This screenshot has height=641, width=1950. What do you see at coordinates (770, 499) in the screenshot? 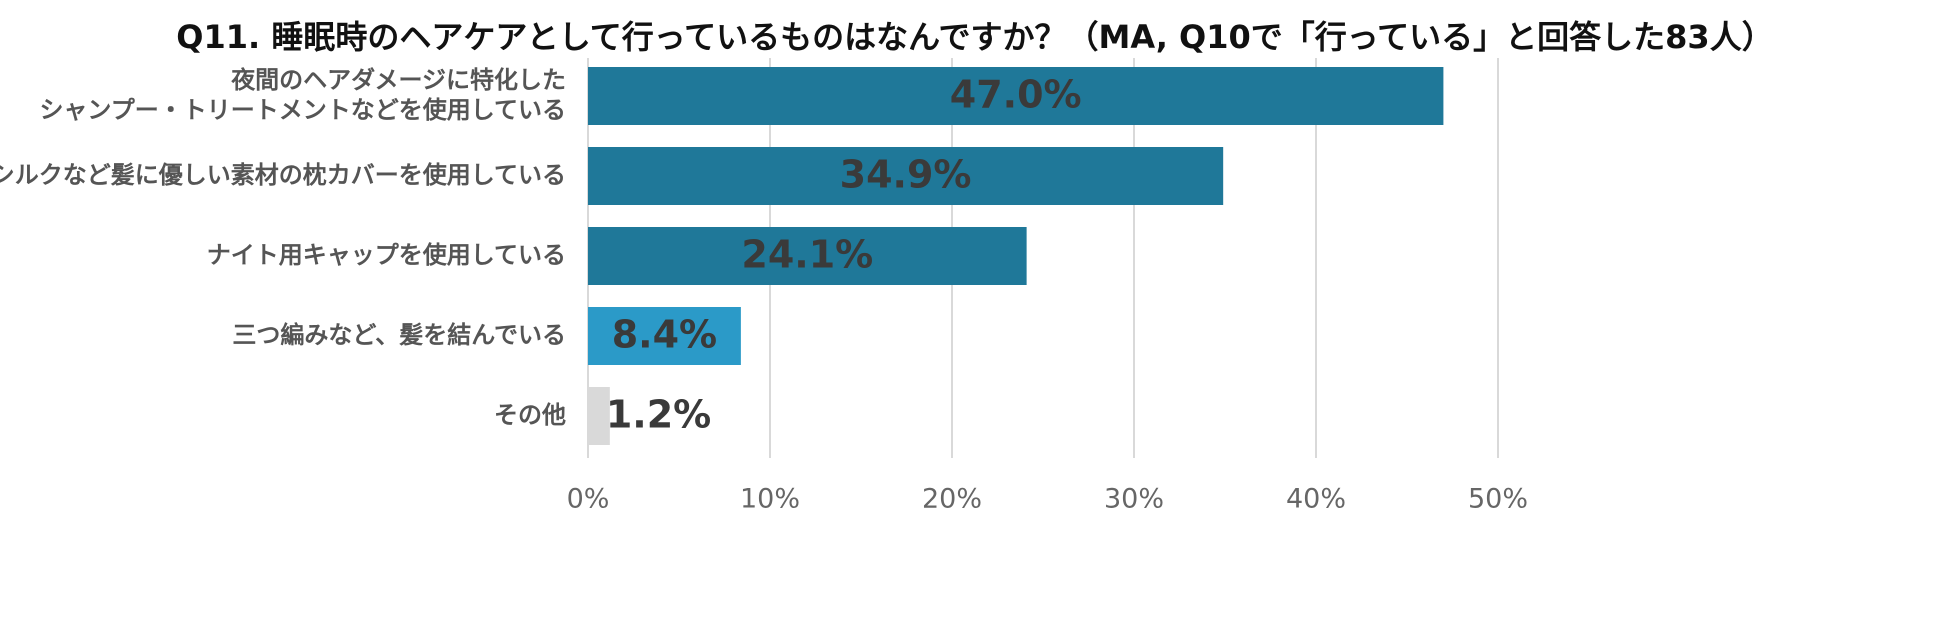
I see `x-tick-label: 10%` at bounding box center [770, 499].